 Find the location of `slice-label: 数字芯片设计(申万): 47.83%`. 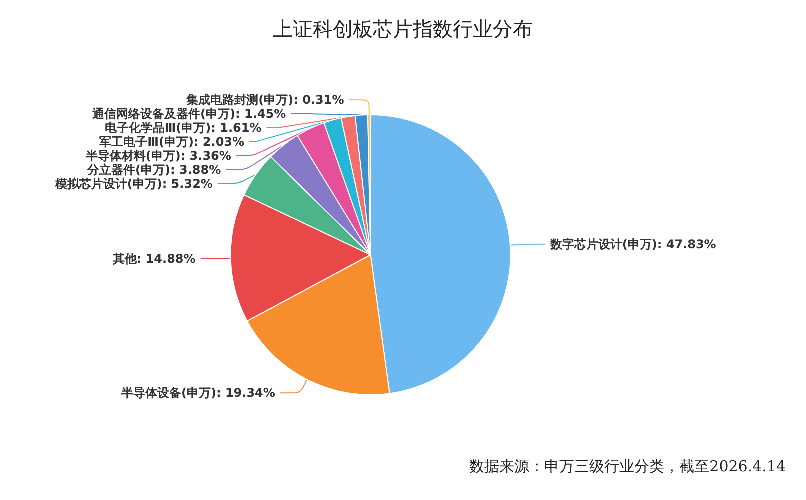

slice-label: 数字芯片设计(申万): 47.83% is located at coordinates (632, 244).